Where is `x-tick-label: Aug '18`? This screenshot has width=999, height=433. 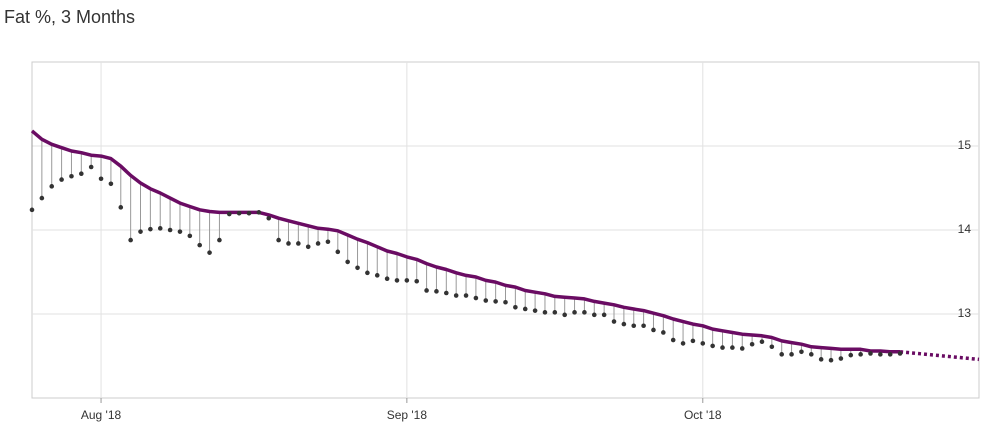 x-tick-label: Aug '18 is located at coordinates (101, 415).